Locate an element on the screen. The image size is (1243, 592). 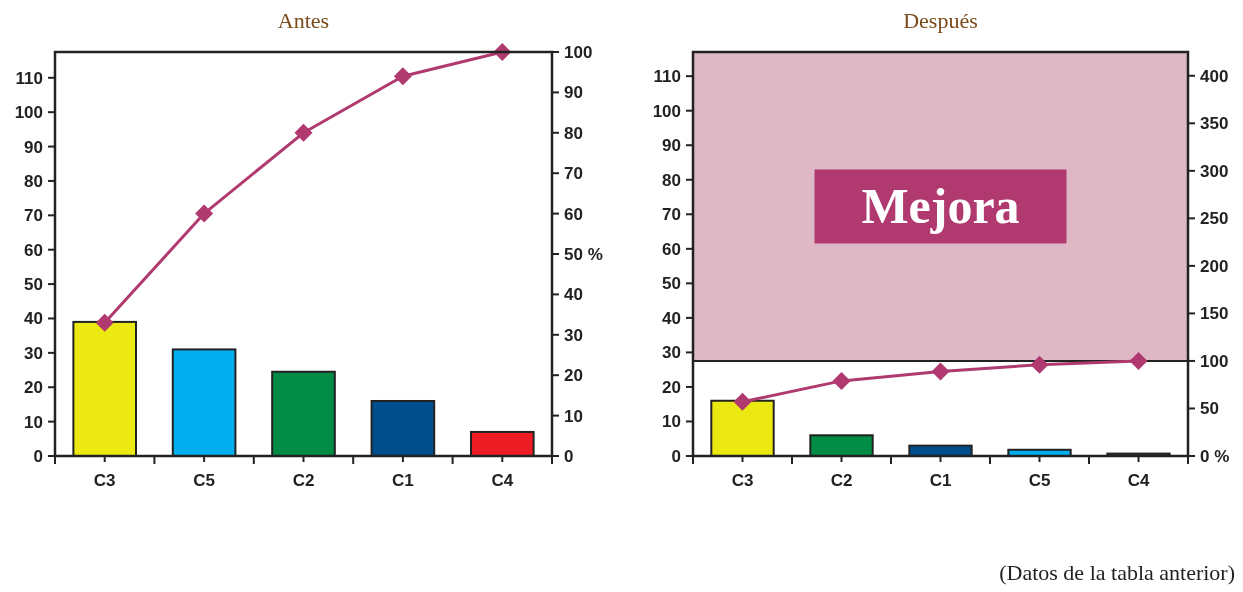
y2-tick-label: 0 % is located at coordinates (1215, 456).